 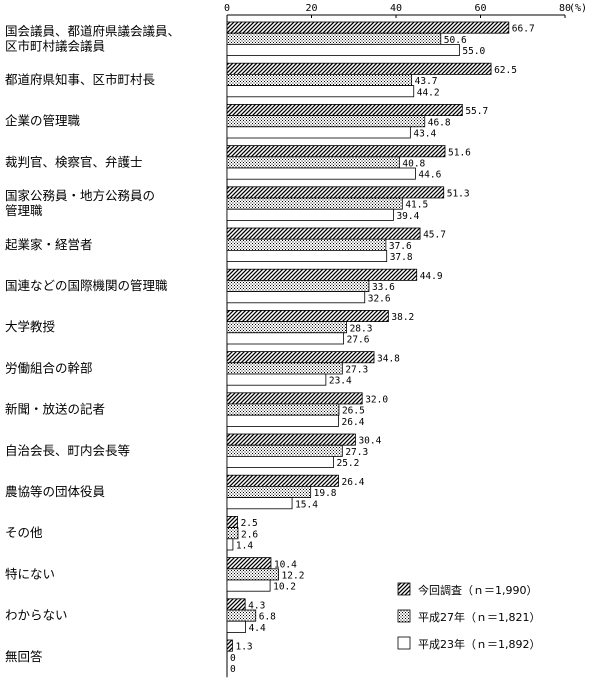 I want to click on value-label: 37.8, so click(x=401, y=257).